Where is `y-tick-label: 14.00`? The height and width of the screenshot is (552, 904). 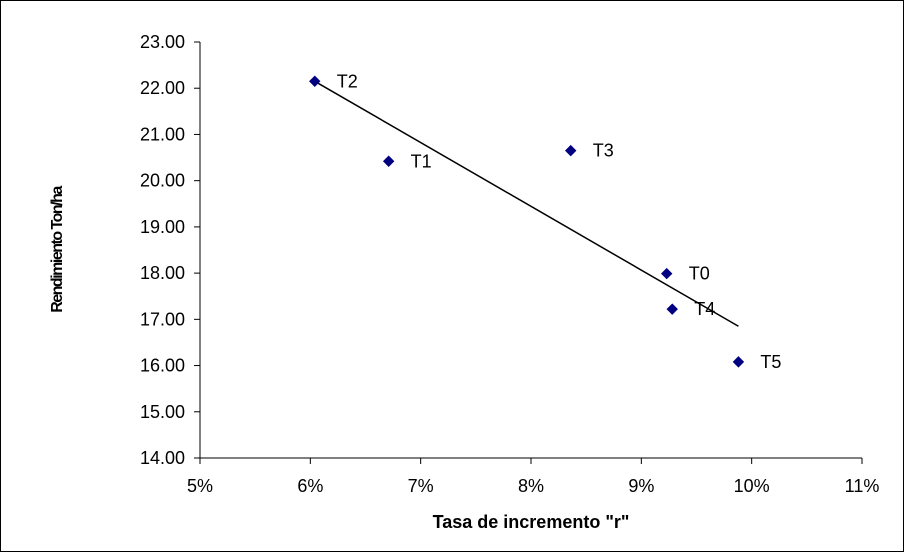 y-tick-label: 14.00 is located at coordinates (162, 458).